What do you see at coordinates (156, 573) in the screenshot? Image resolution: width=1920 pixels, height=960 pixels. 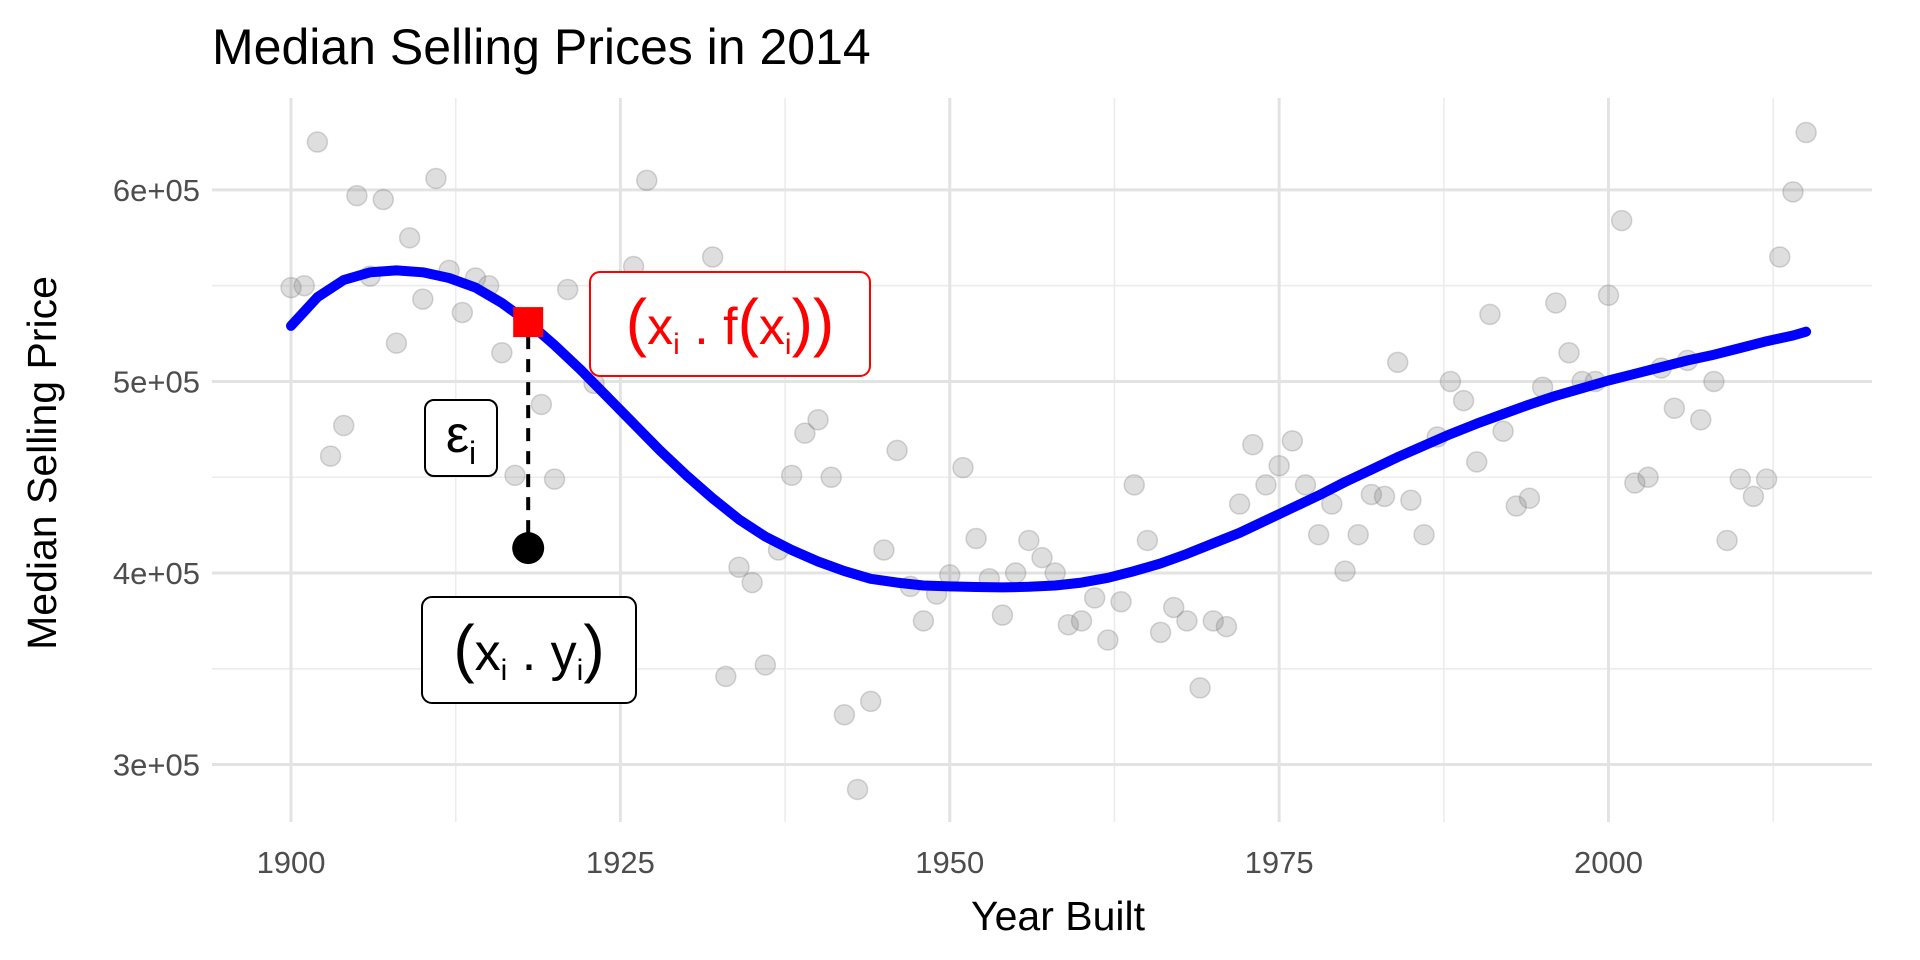 I see `y-tick-label: 4e+05` at bounding box center [156, 573].